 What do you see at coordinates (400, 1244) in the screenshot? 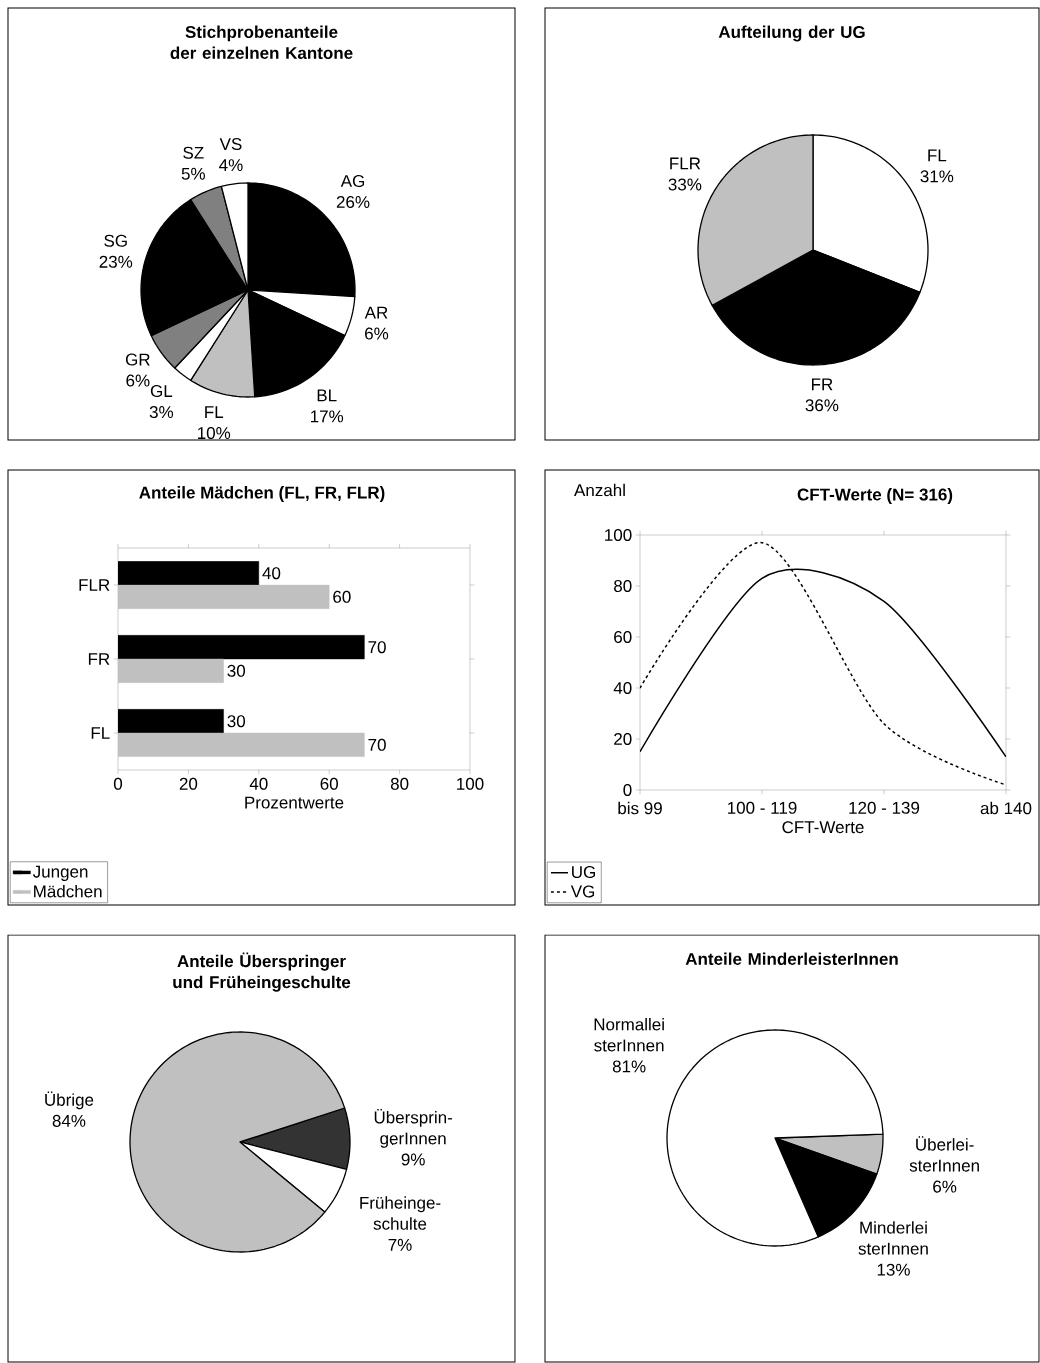
I see `data-label: 7%` at bounding box center [400, 1244].